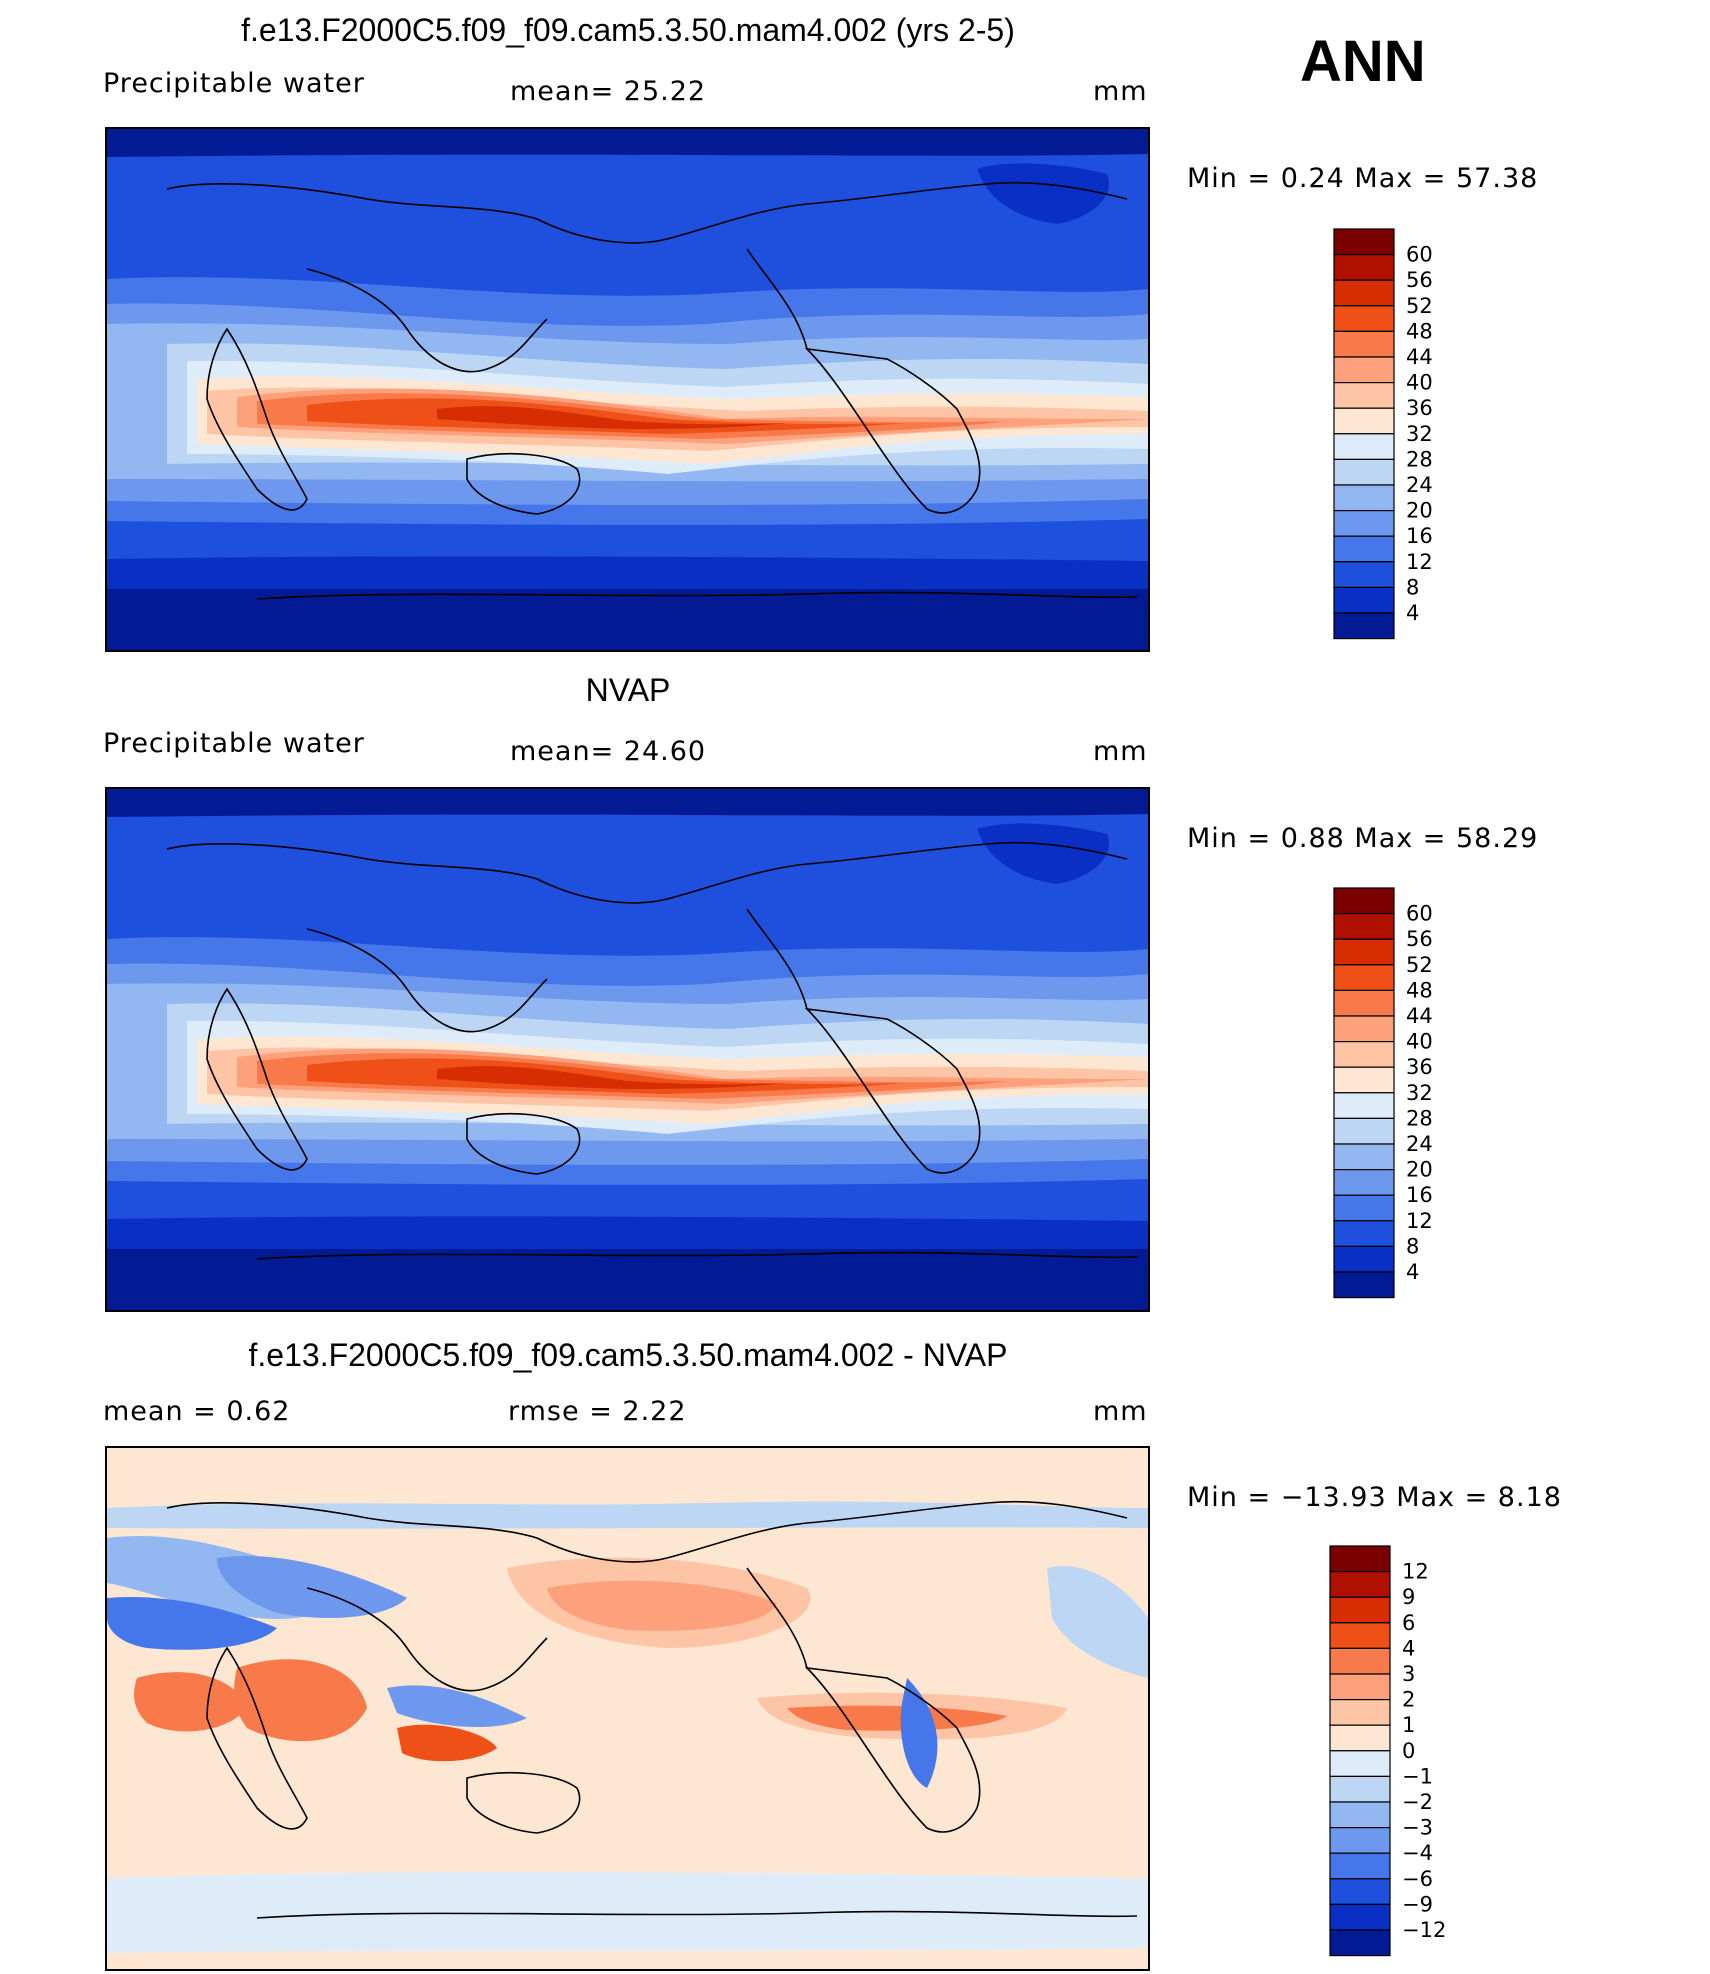  Describe the element at coordinates (1417, 1802) in the screenshot. I see `colorbar-tick-label: −2` at that location.